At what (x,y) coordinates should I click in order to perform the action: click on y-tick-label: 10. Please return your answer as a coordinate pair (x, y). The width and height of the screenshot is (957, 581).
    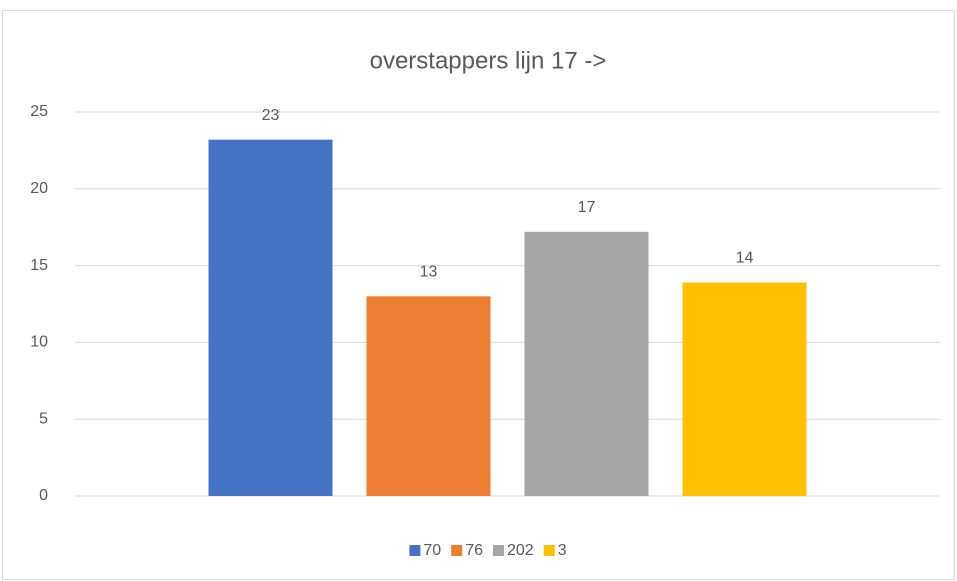
    Looking at the image, I should click on (39, 342).